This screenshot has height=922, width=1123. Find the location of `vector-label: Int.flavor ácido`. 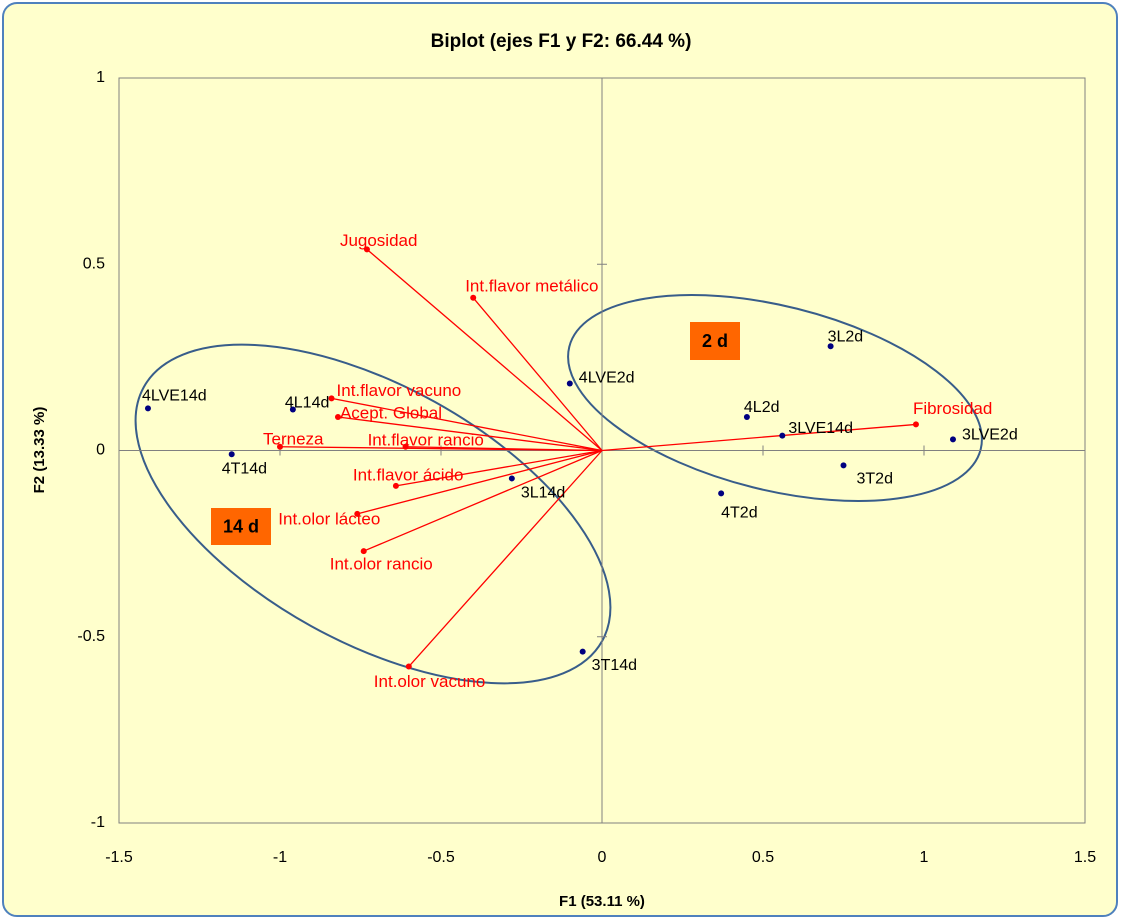

vector-label: Int.flavor ácido is located at coordinates (408, 474).